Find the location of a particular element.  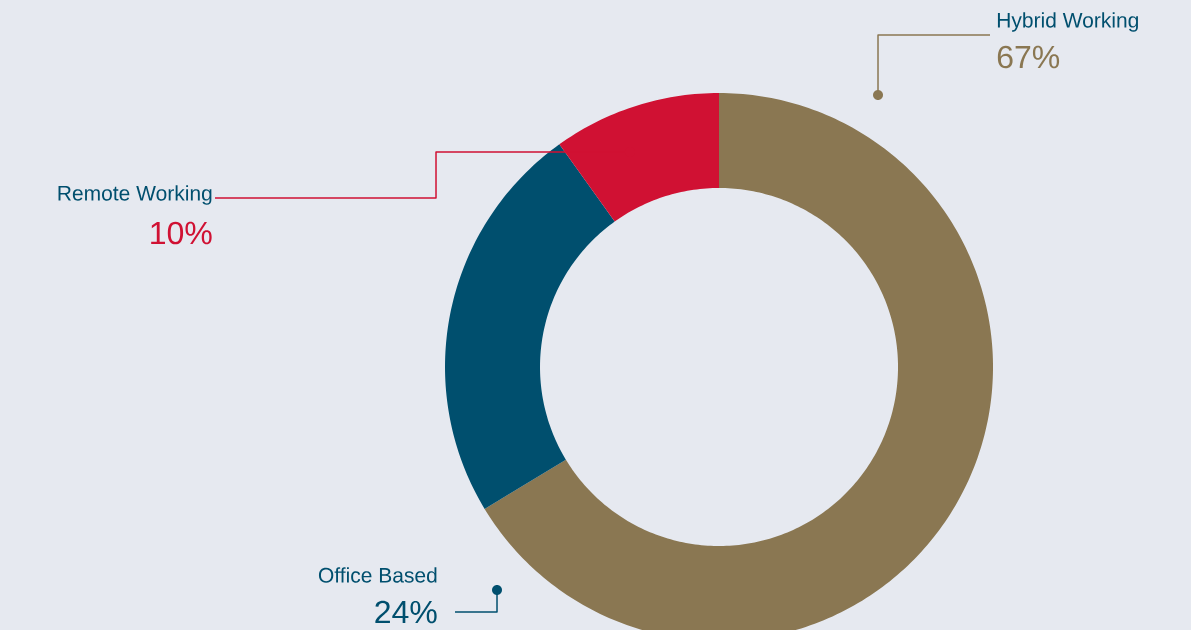

data-label: 24% is located at coordinates (406, 612).